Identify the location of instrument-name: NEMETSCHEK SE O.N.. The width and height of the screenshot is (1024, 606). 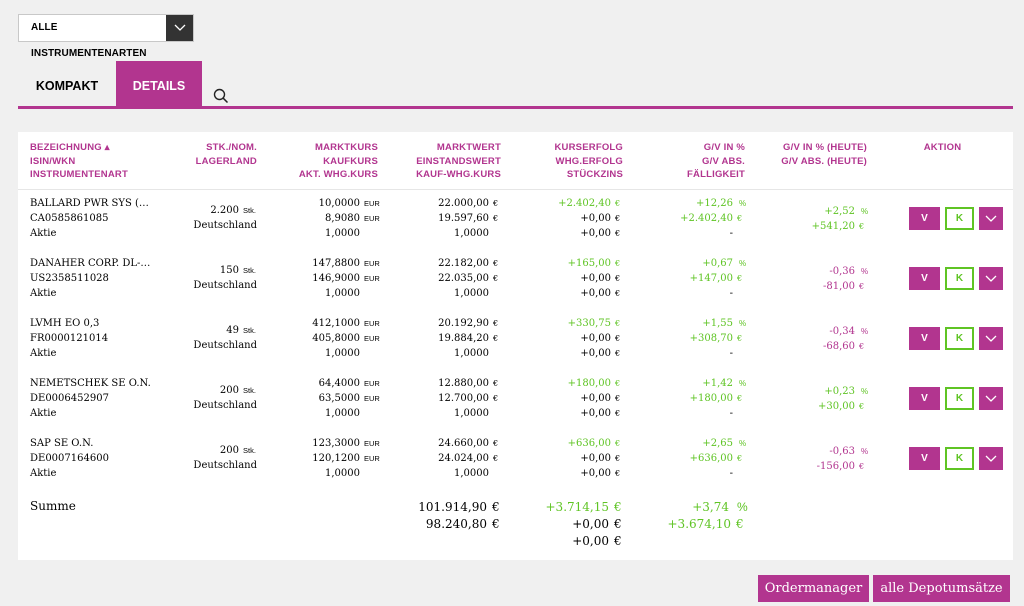
(90, 383).